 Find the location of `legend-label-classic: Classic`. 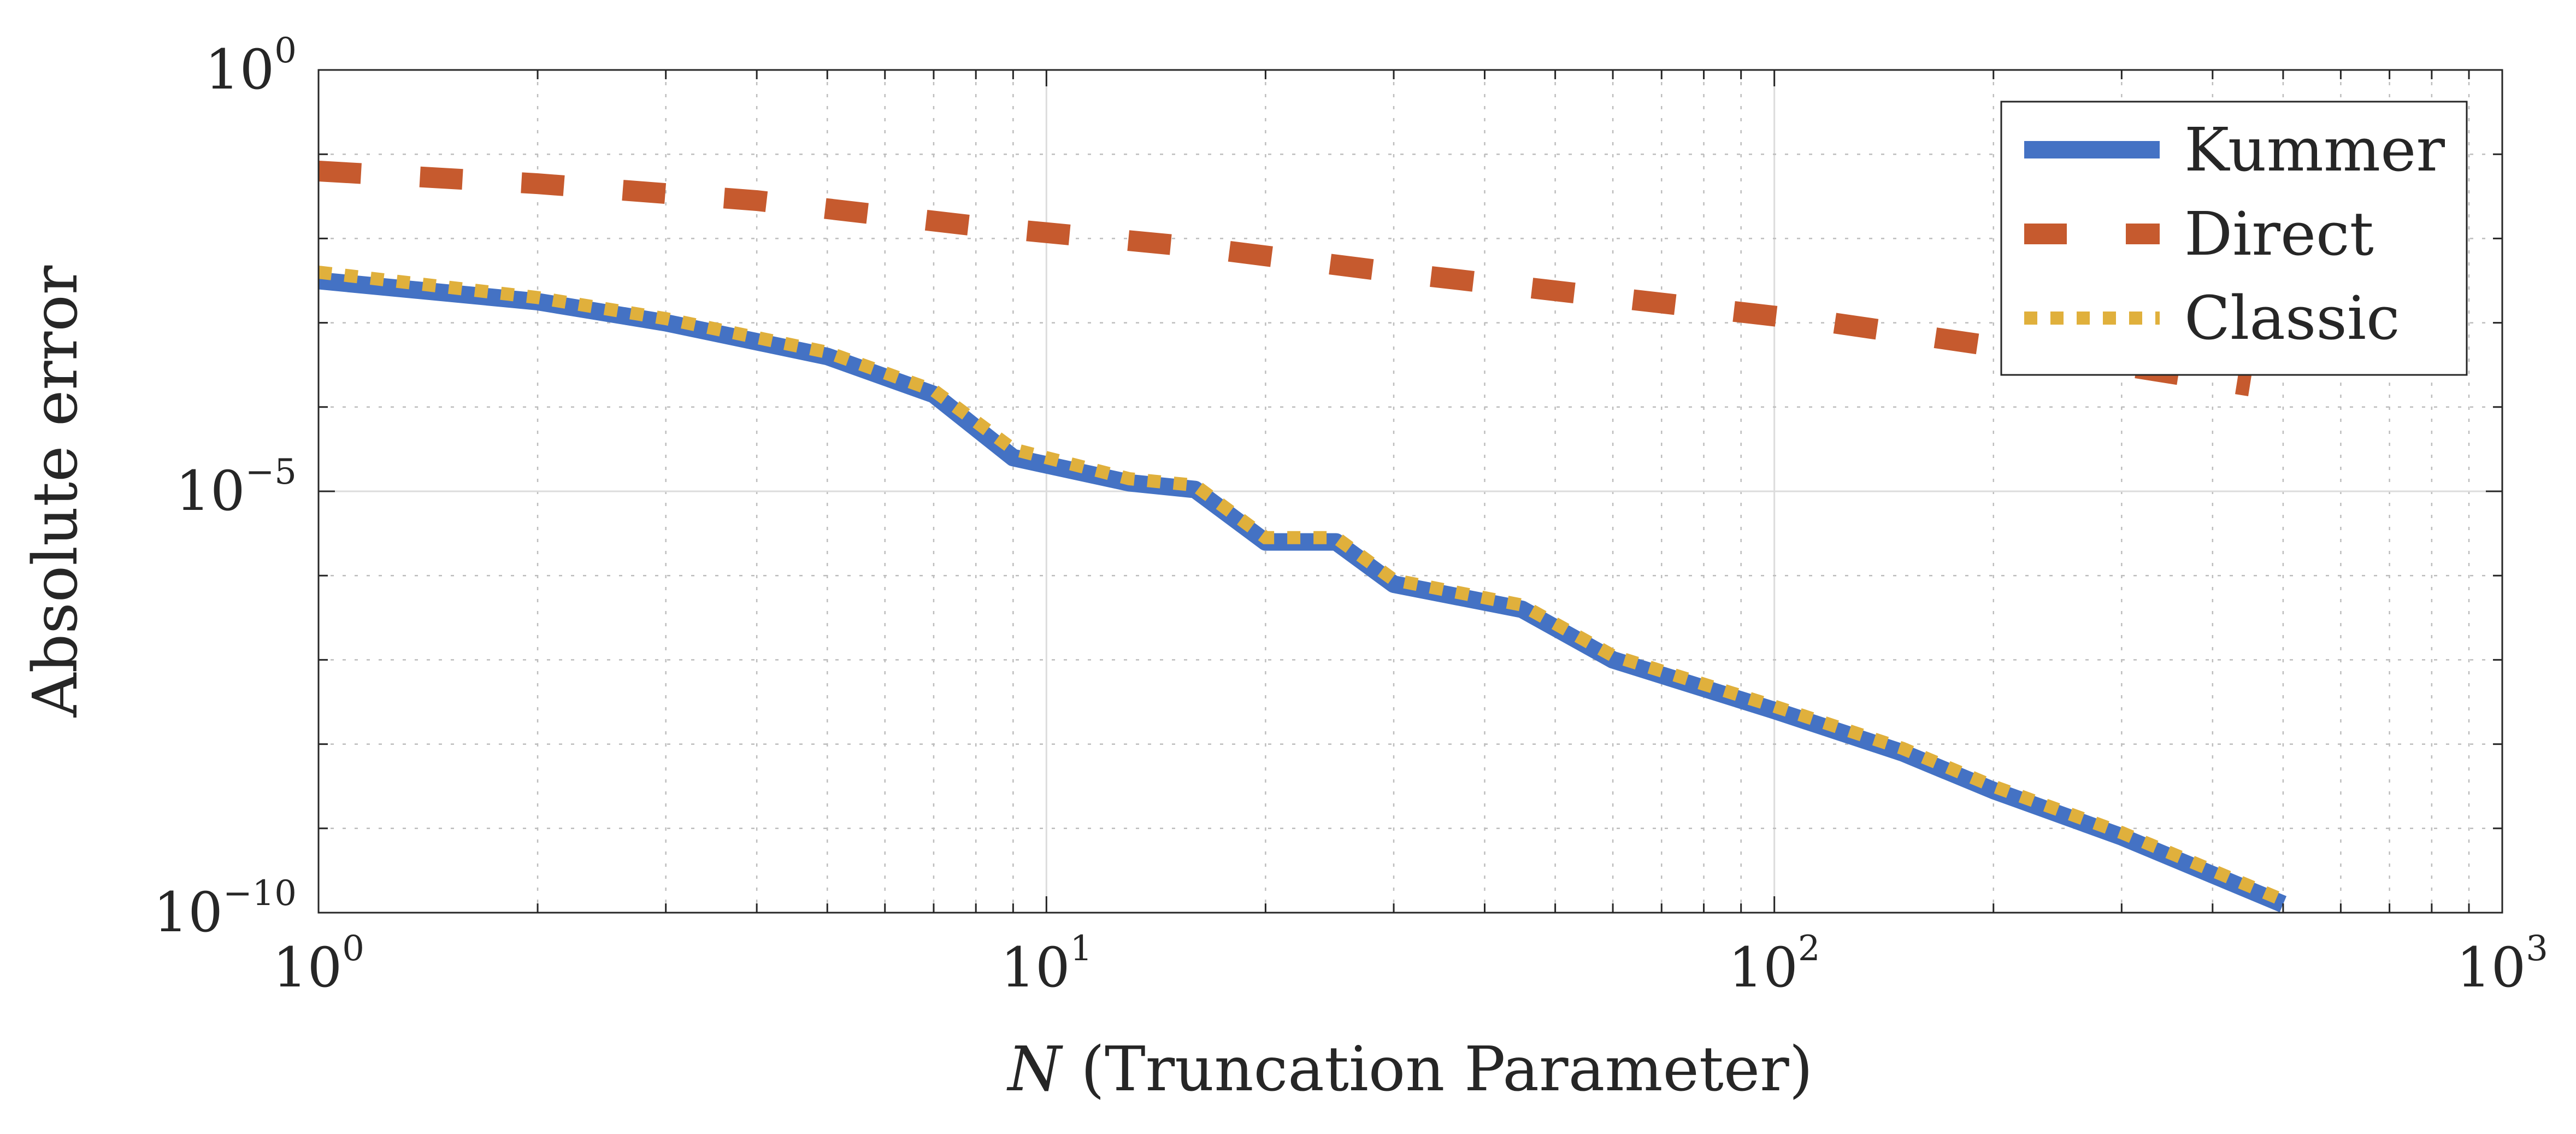

legend-label-classic: Classic is located at coordinates (2292, 318).